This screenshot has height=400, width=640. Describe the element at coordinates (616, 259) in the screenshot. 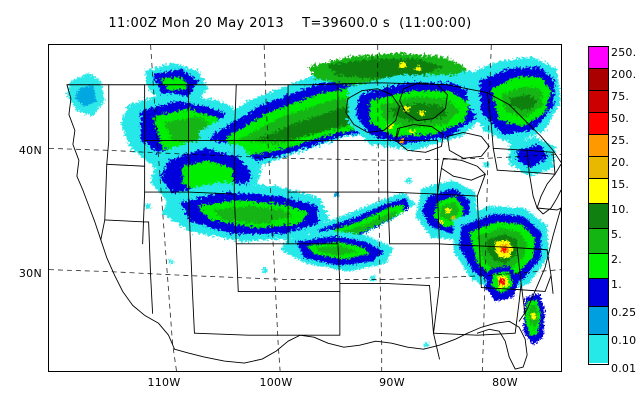

I see `colorbar-label-9: 2.` at that location.